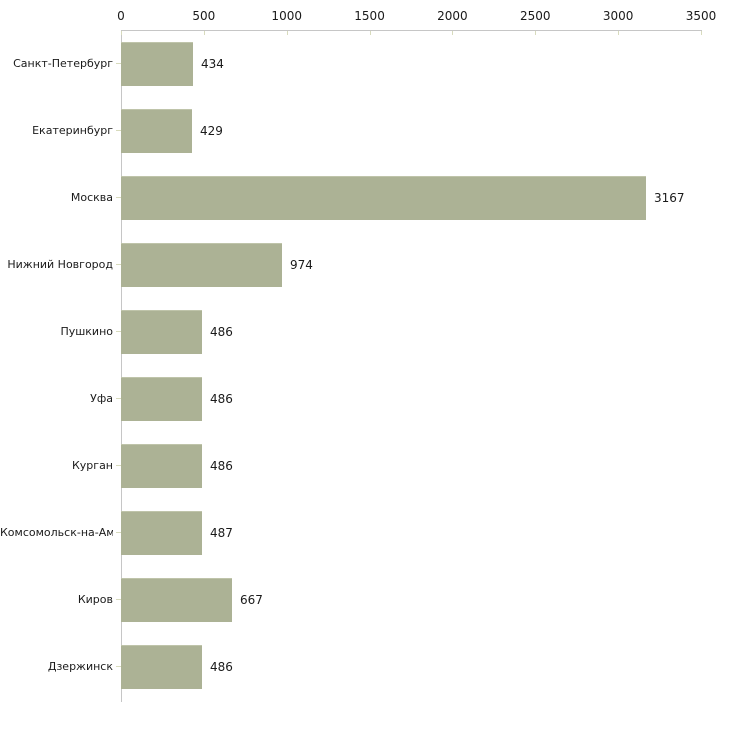 The height and width of the screenshot is (730, 730). I want to click on category-label: Дзержинск, so click(80, 666).